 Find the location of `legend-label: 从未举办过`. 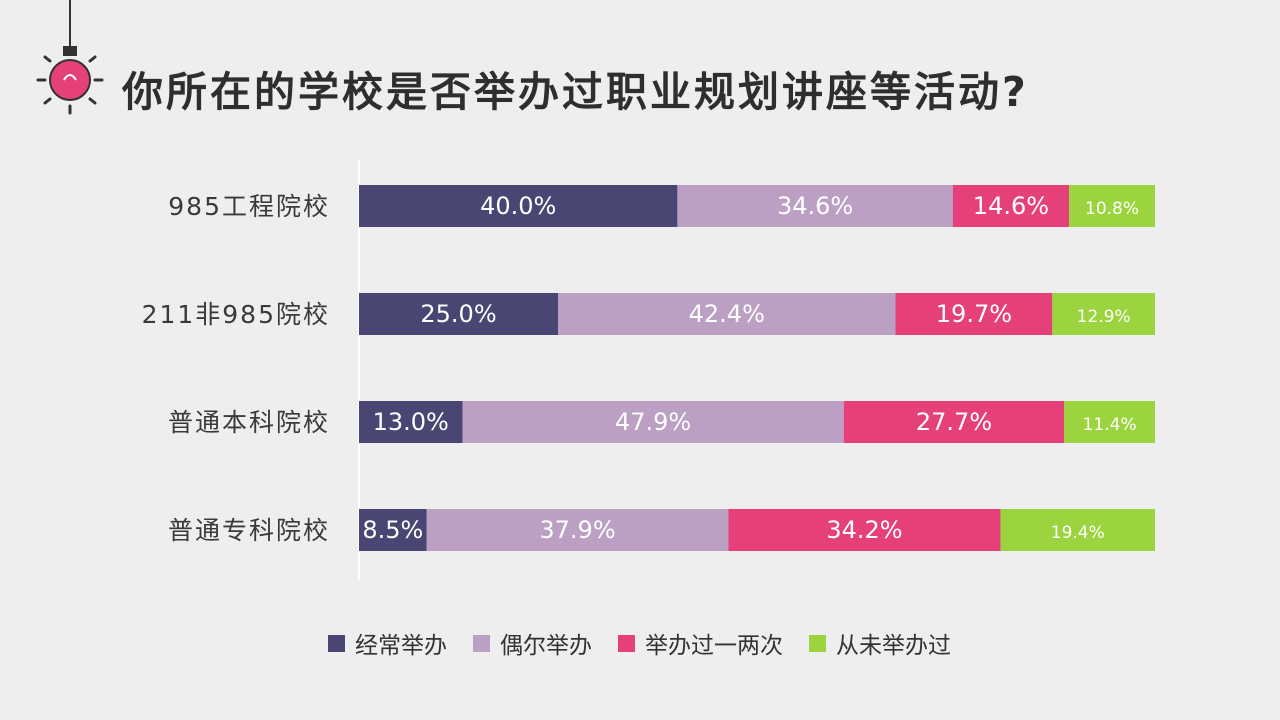

legend-label: 从未举办过 is located at coordinates (893, 646).